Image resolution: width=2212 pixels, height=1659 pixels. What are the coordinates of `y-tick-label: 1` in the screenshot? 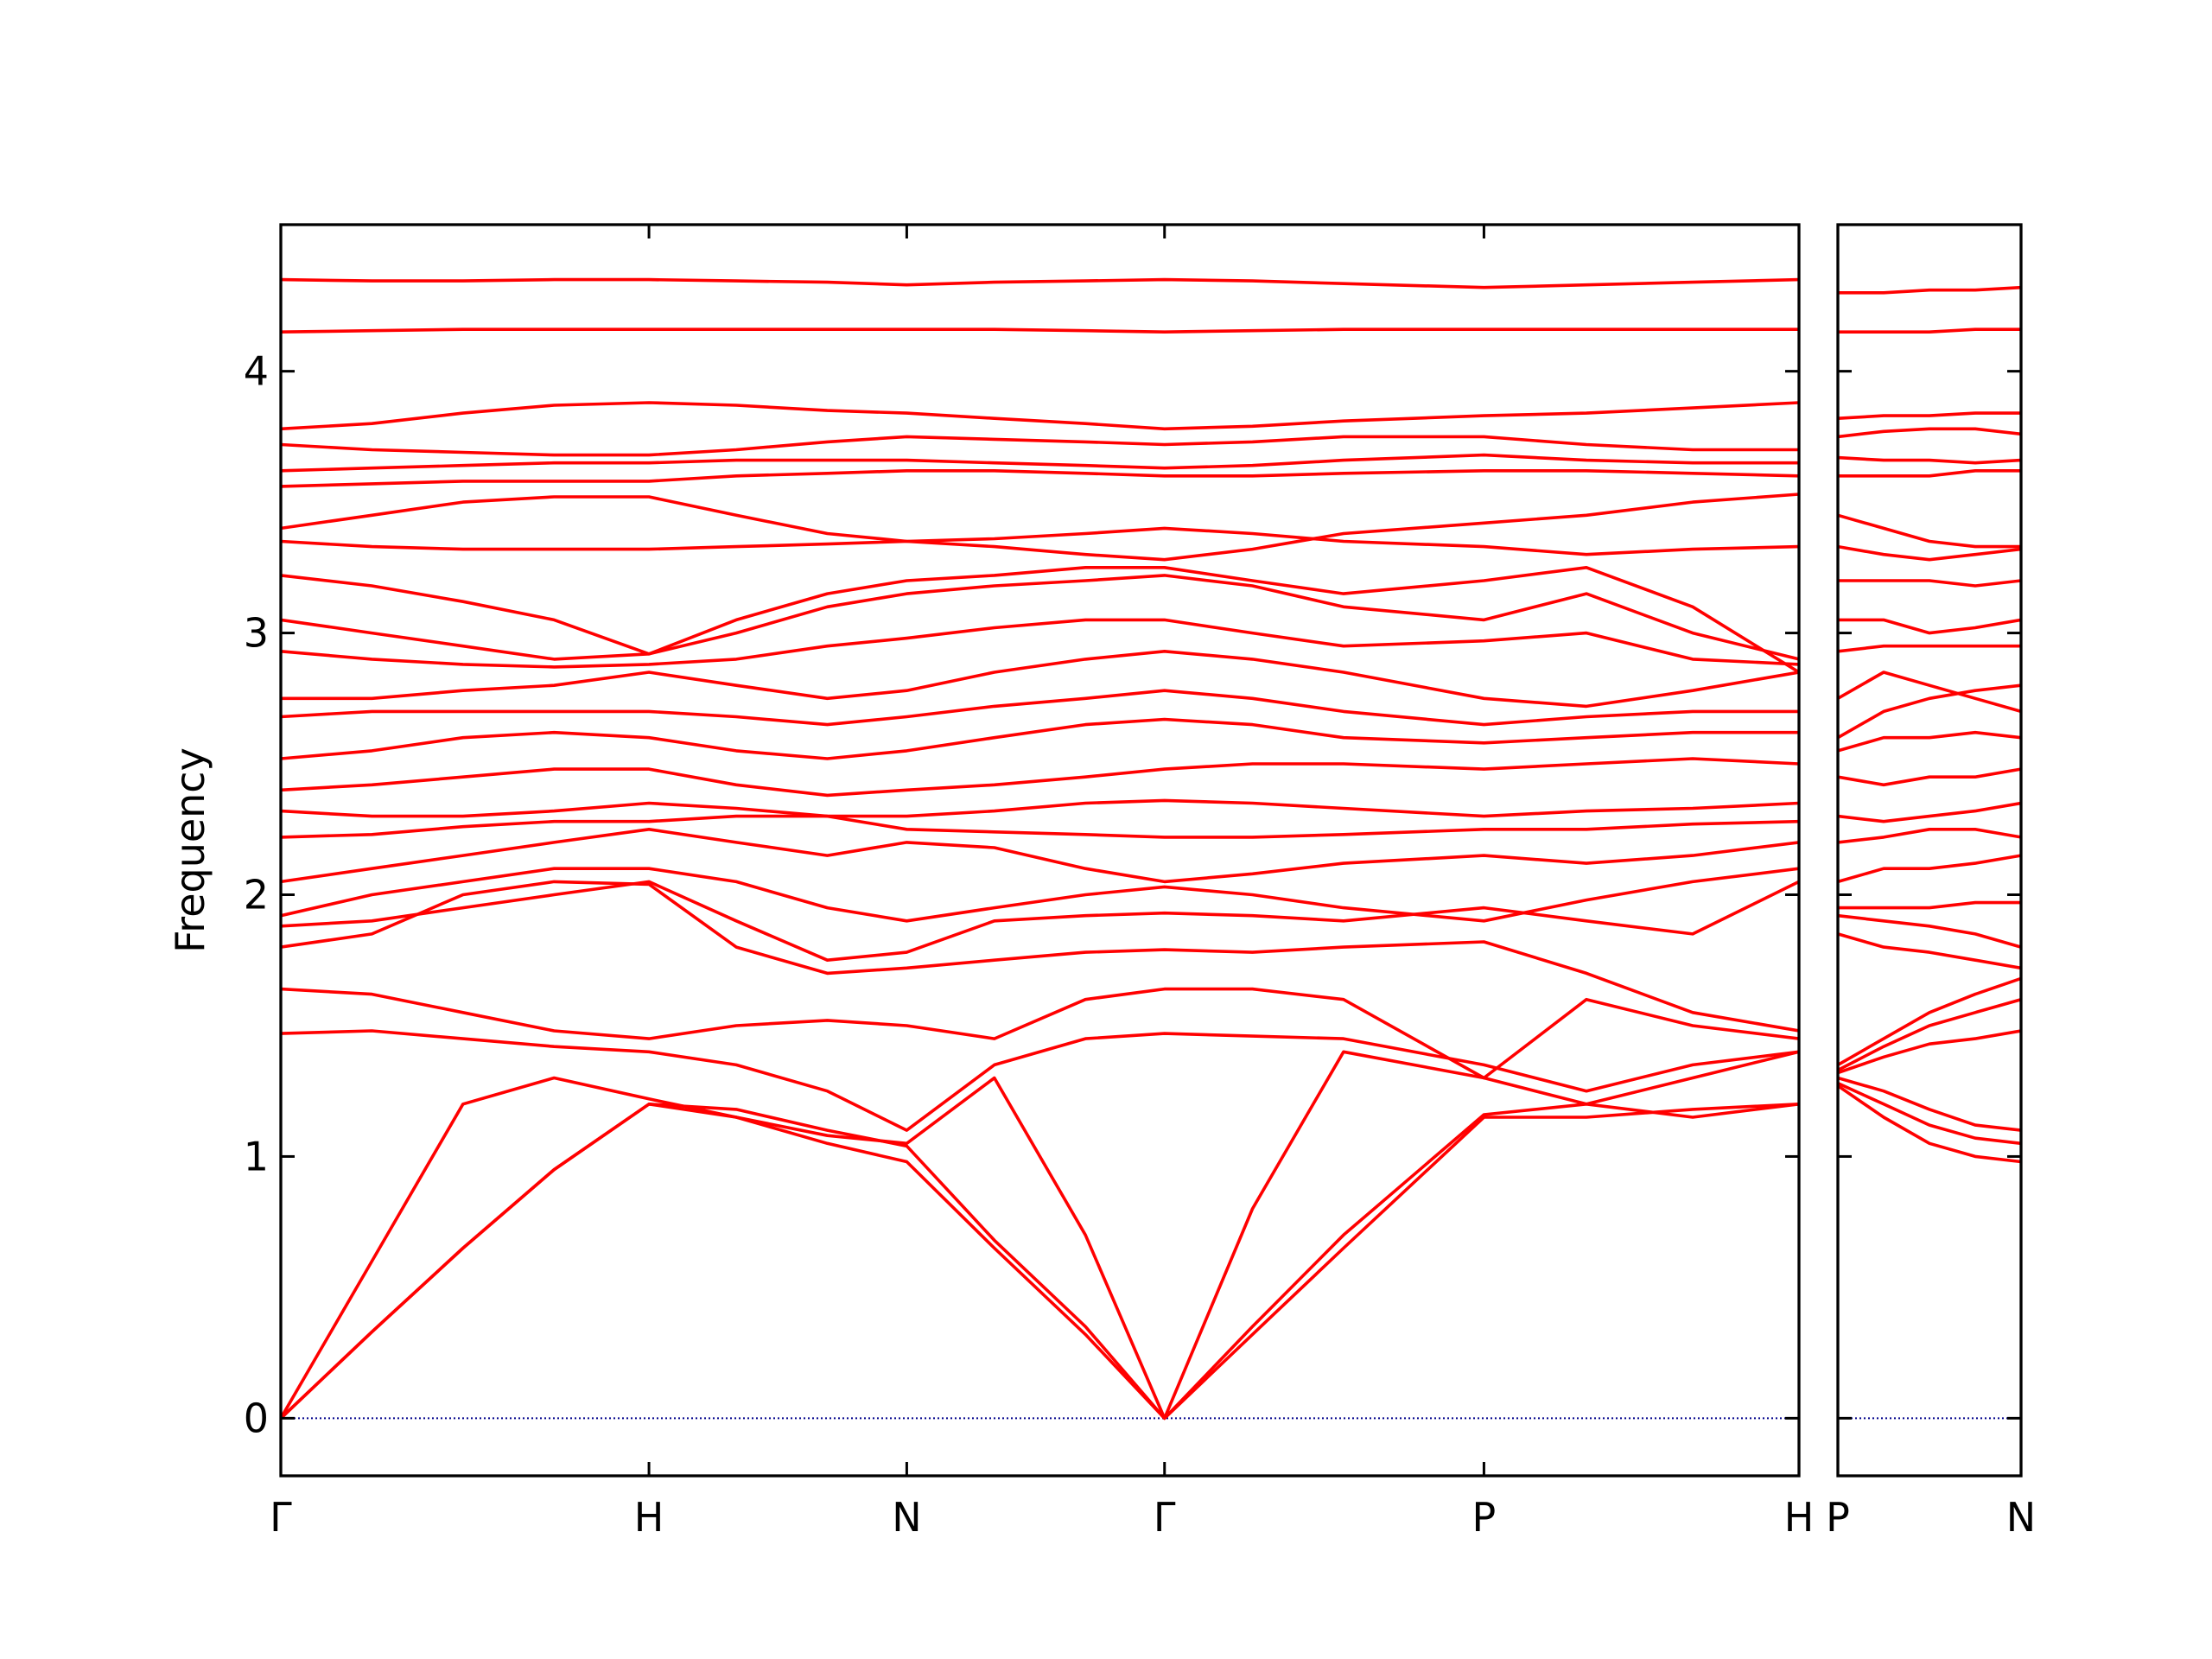 It's located at (256, 1156).